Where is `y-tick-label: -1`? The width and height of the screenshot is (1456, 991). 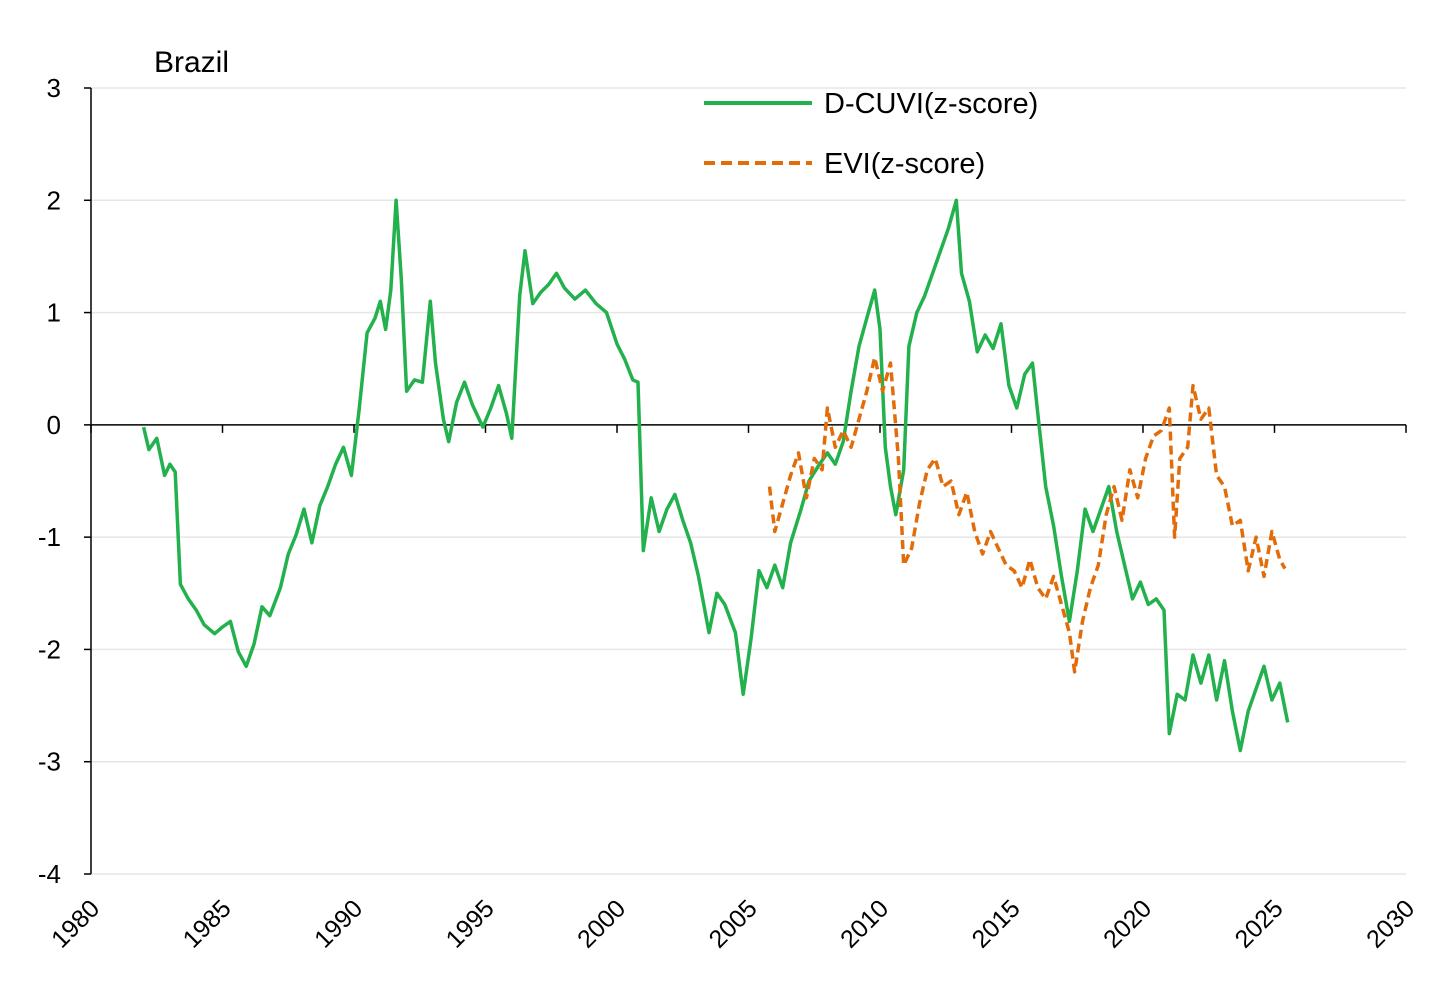
y-tick-label: -1 is located at coordinates (49, 537).